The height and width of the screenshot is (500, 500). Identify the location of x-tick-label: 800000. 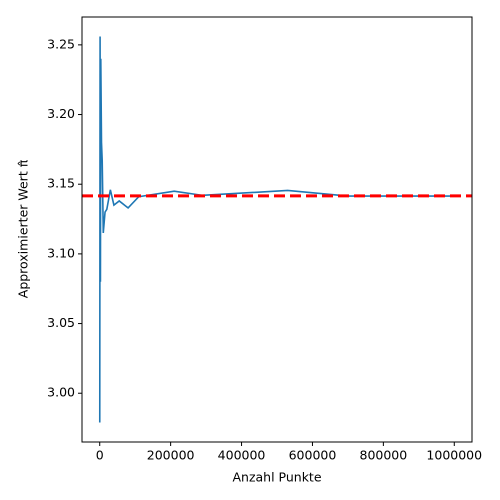
(384, 455).